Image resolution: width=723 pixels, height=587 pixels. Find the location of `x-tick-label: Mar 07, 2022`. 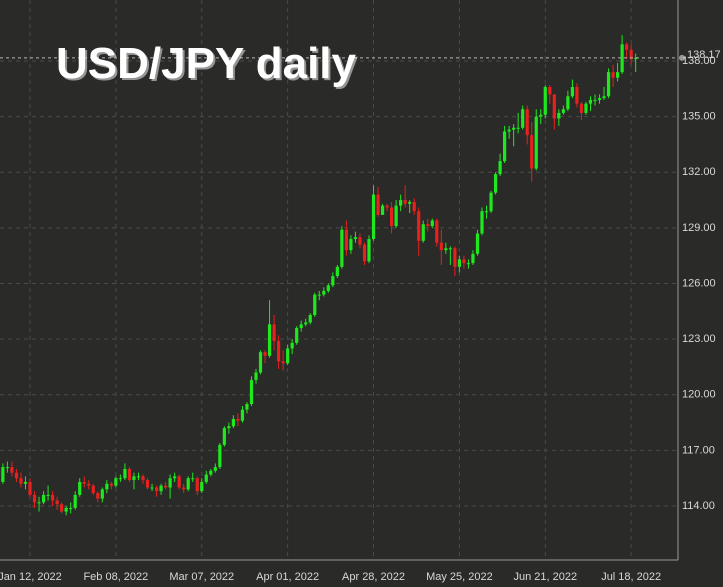

x-tick-label: Mar 07, 2022 is located at coordinates (201, 577).